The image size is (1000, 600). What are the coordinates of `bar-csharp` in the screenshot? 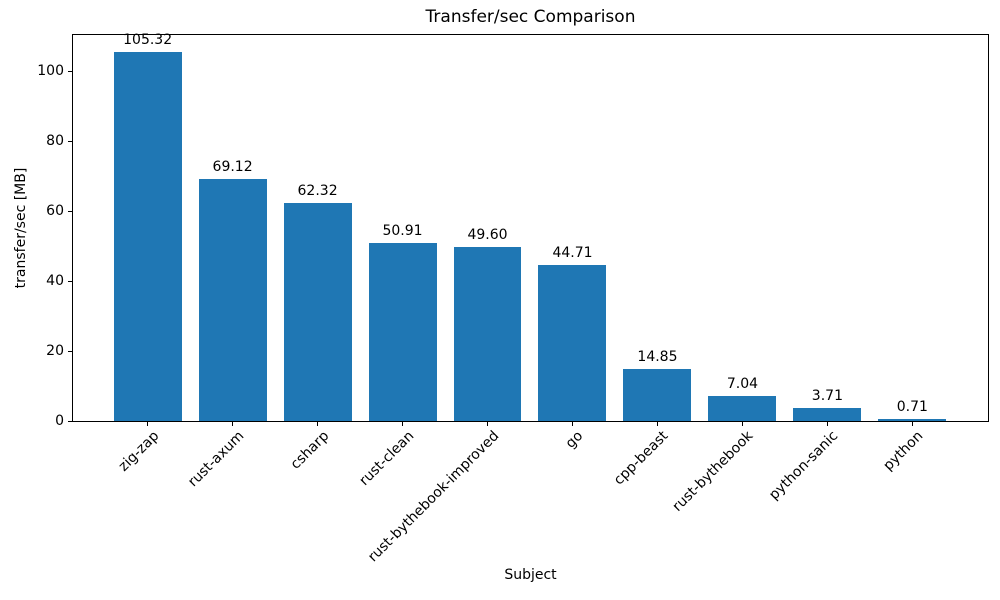 It's located at (317, 311).